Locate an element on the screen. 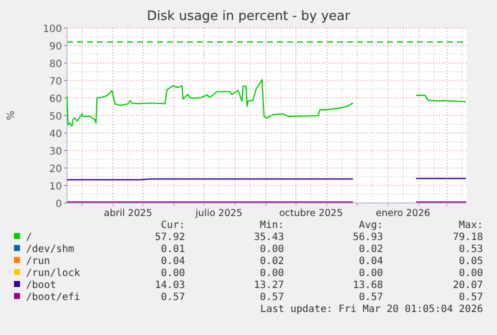  x-tick-label: julio 2025 is located at coordinates (218, 213).